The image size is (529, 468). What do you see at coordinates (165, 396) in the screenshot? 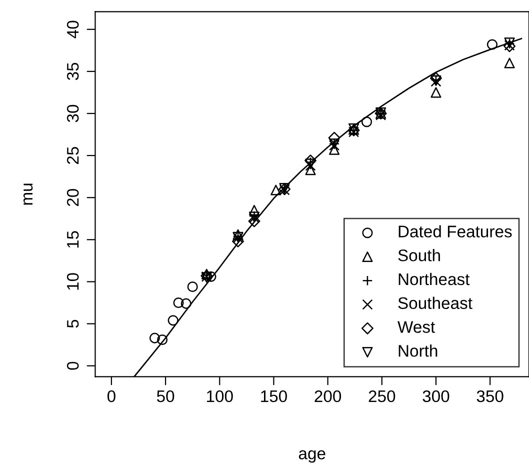
I see `x-tick-label: 50` at bounding box center [165, 396].